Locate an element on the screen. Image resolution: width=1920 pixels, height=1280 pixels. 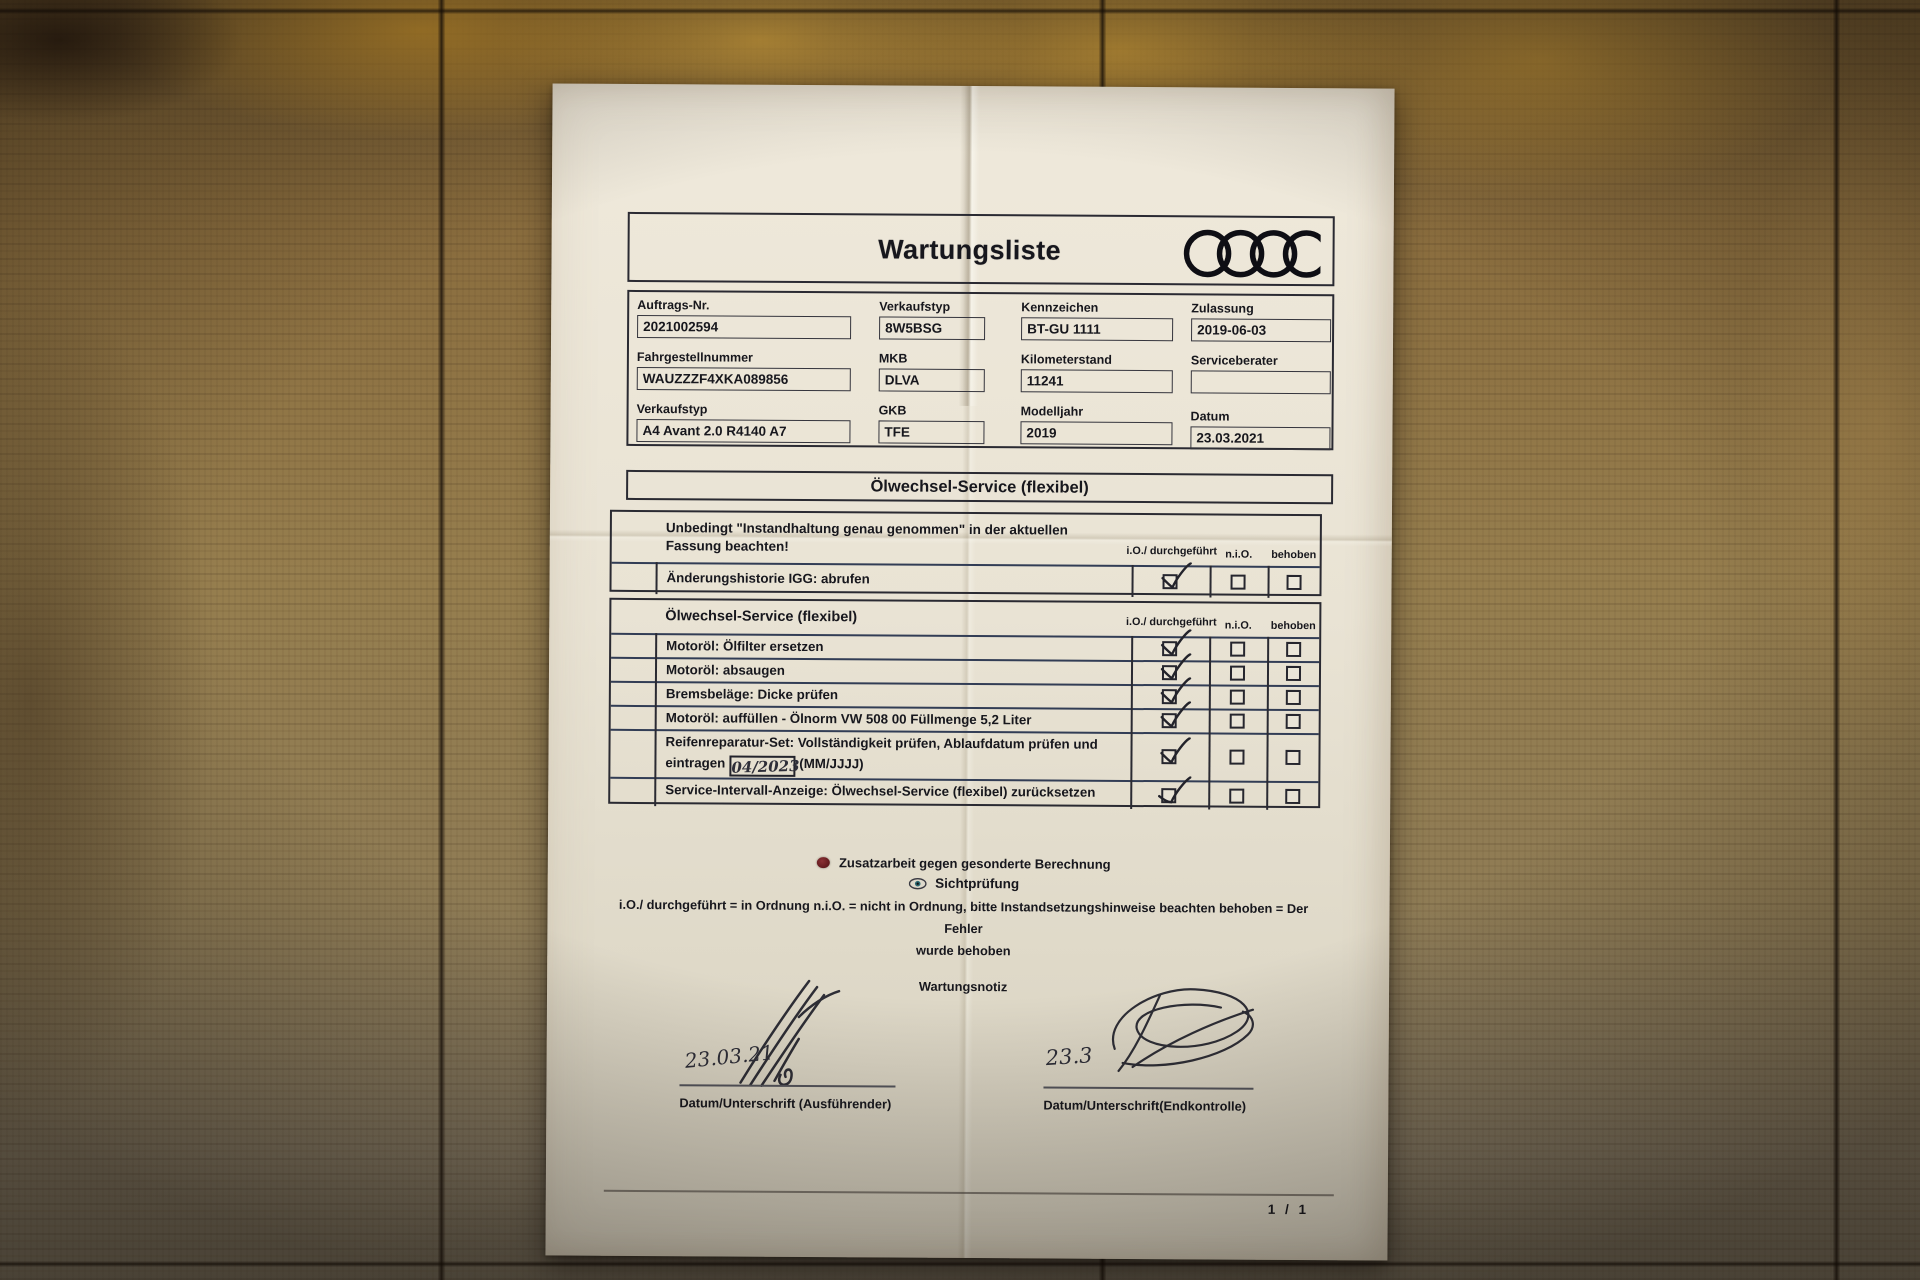
signature-line is located at coordinates (1148, 1088).